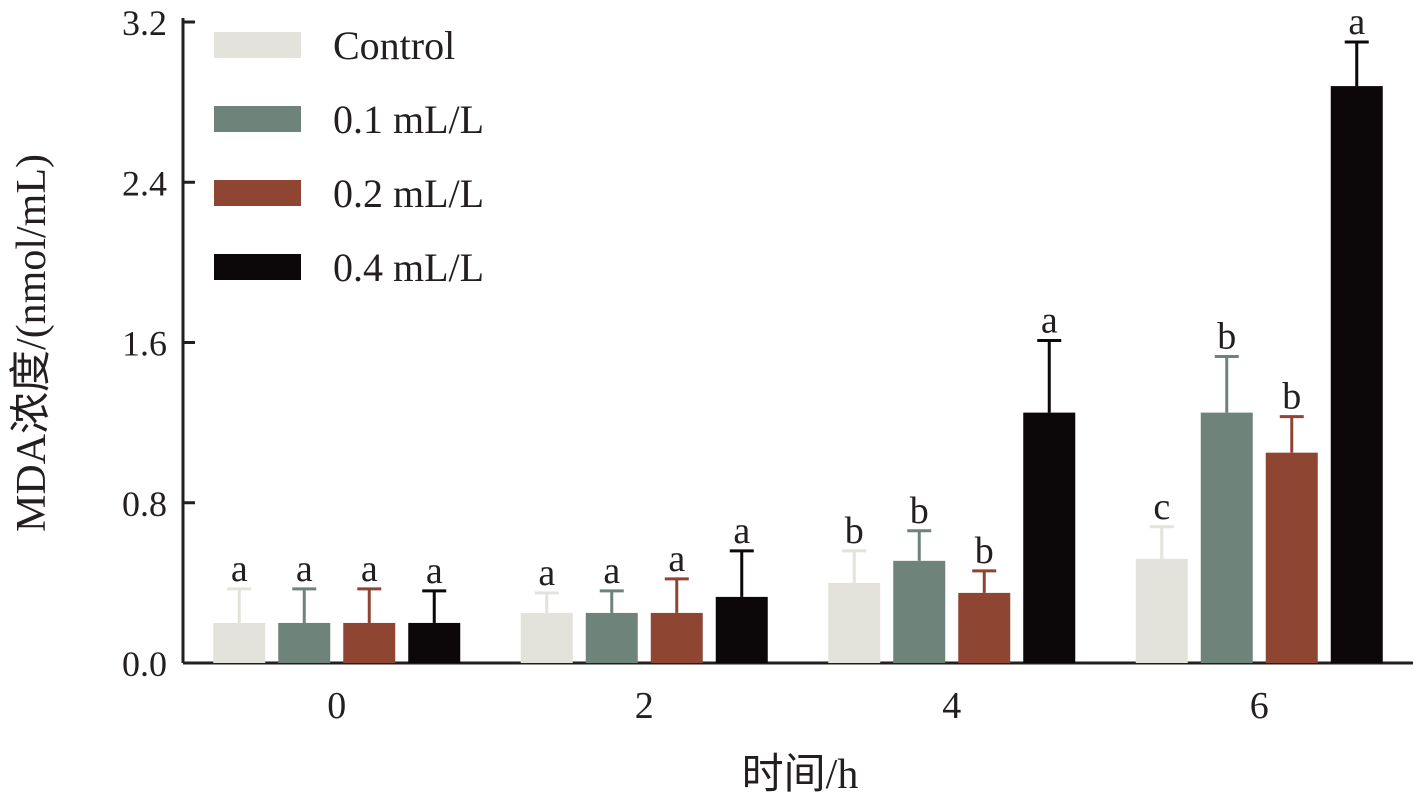 The height and width of the screenshot is (798, 1415). I want to click on y-tick-label: 2.4, so click(144, 183).